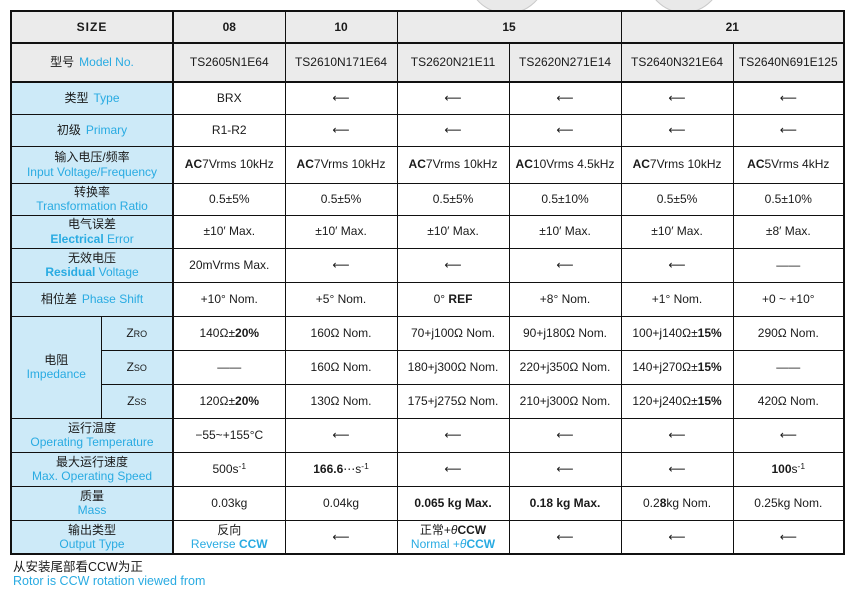 The height and width of the screenshot is (600, 860). I want to click on label-en: Primary, so click(106, 129).